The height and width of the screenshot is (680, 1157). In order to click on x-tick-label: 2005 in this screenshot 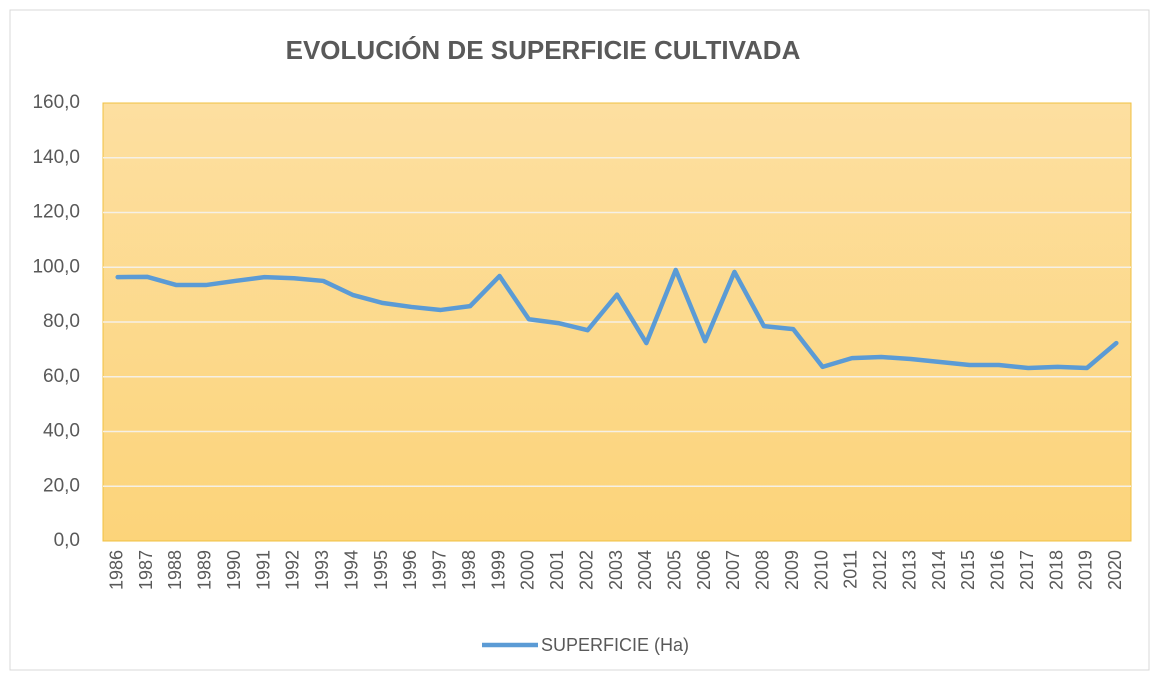, I will do `click(674, 570)`.